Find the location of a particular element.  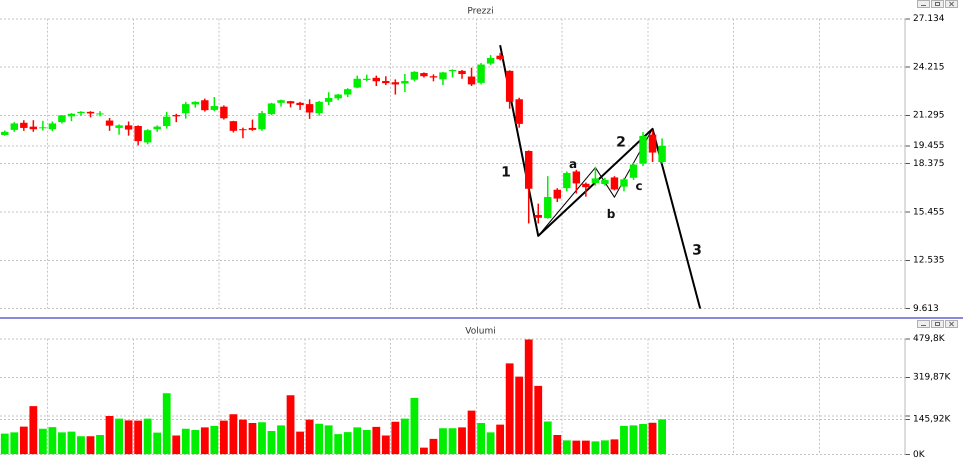

y-tick-label: 479,8K is located at coordinates (929, 339).